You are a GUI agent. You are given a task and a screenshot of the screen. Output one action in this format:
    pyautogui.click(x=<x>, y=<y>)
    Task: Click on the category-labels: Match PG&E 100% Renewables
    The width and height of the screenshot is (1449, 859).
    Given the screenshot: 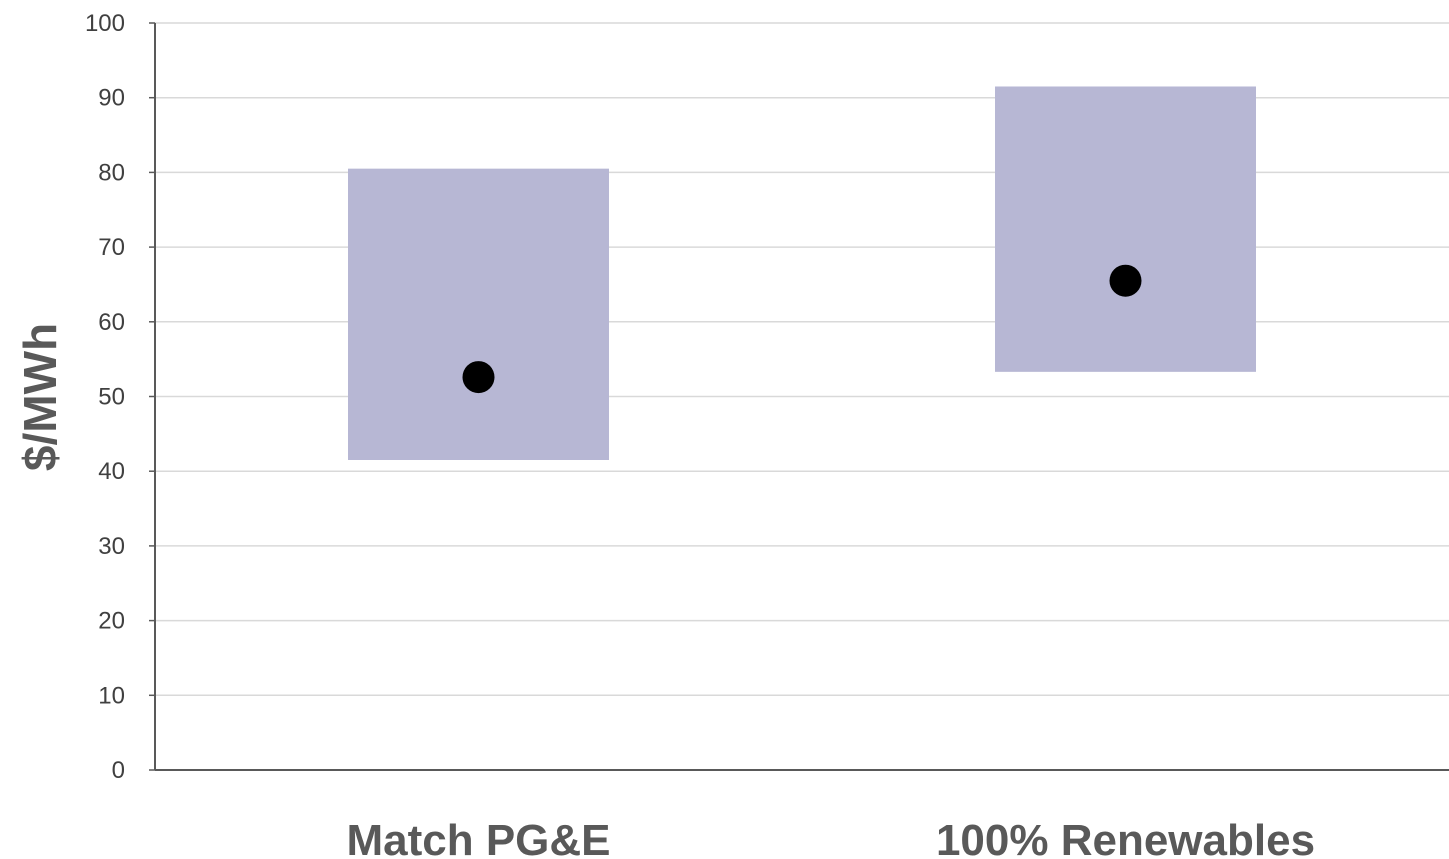 What is the action you would take?
    pyautogui.click(x=830, y=837)
    